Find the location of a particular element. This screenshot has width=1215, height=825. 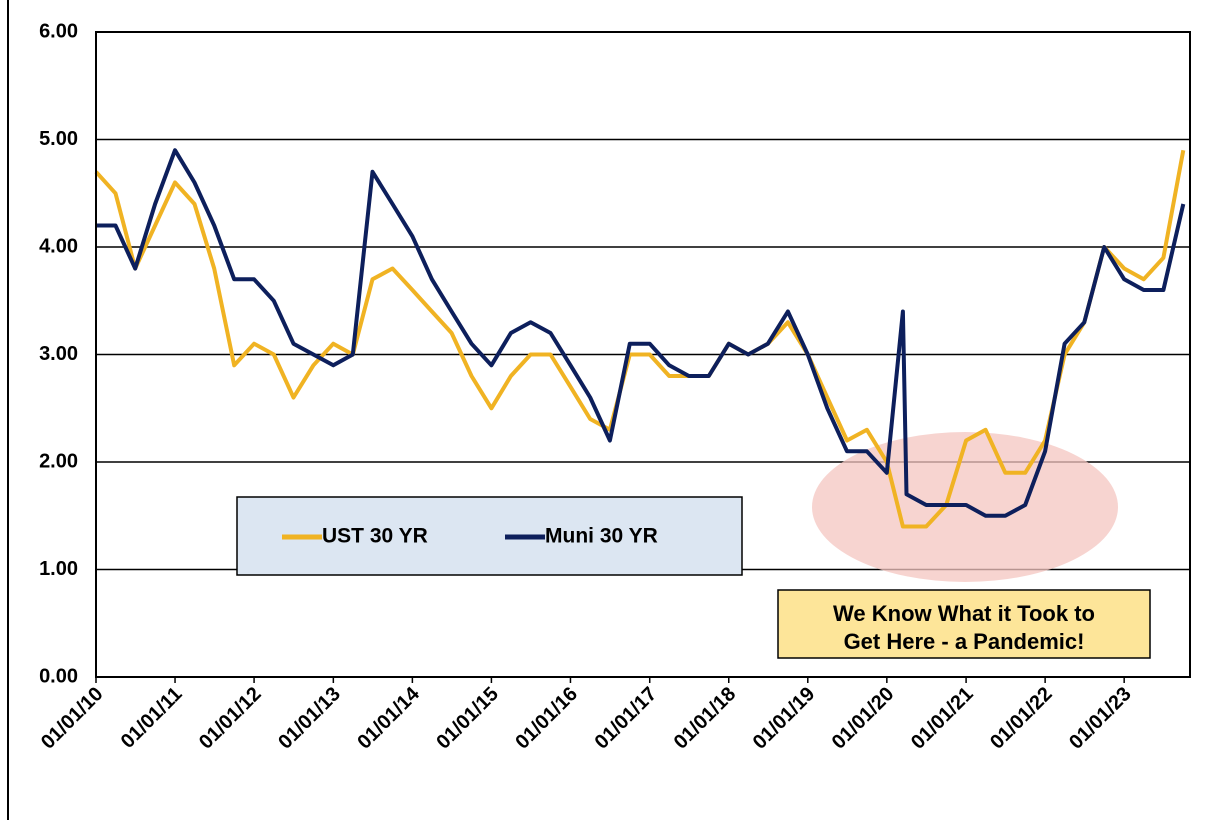

x-tick-label: 01/01/19 is located at coordinates (784, 718).